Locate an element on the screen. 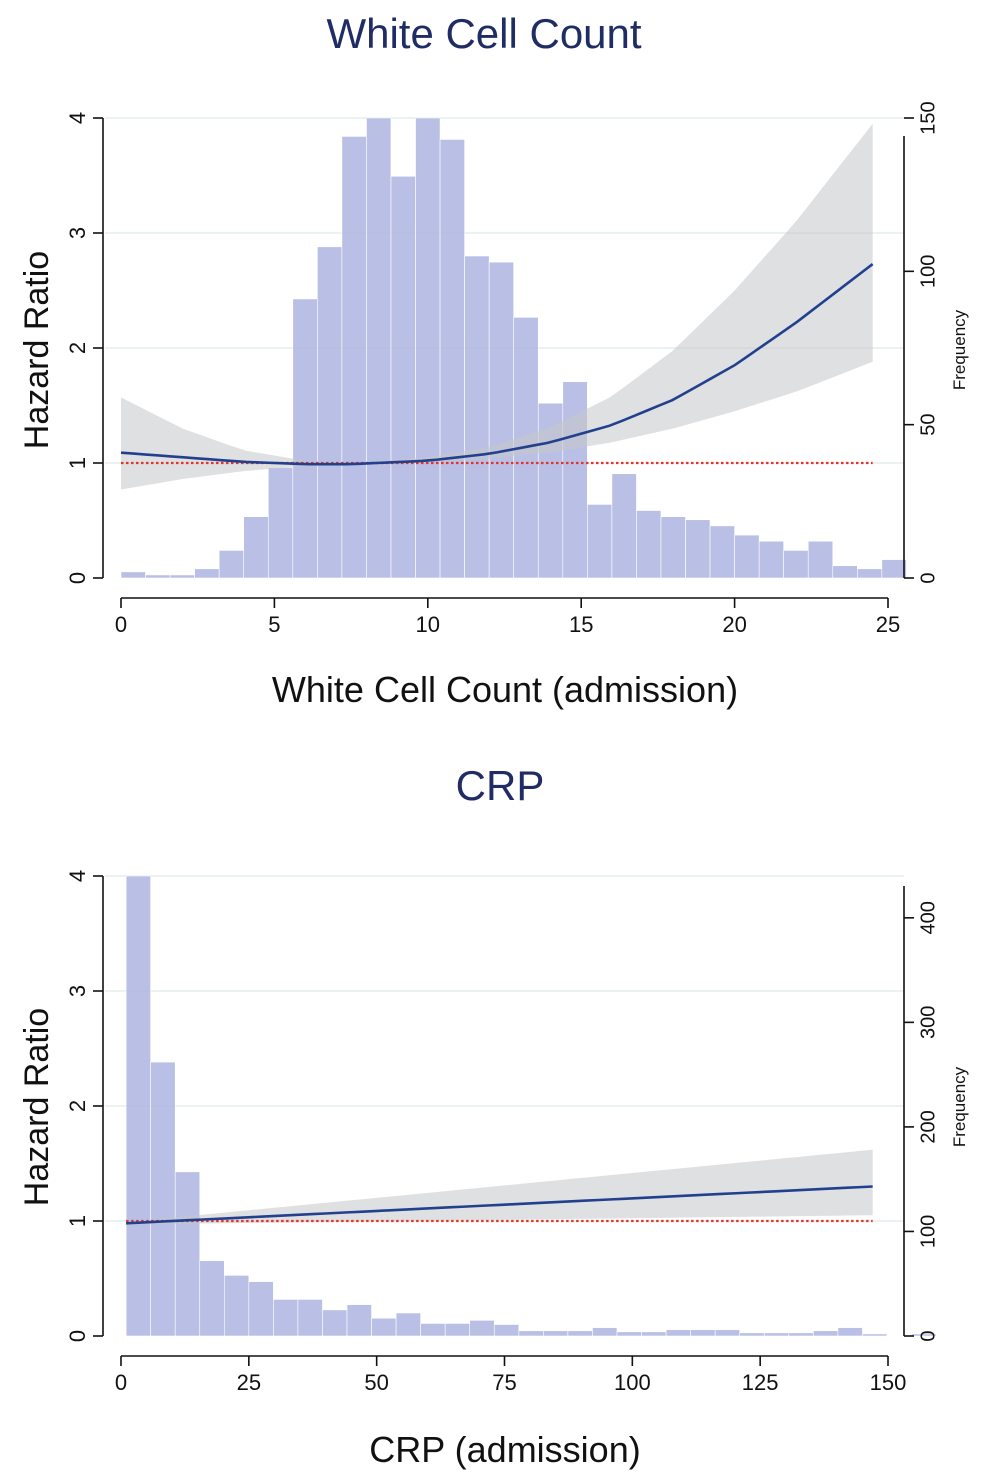 The width and height of the screenshot is (984, 1472). wcc-frequency-axis-label: Frequency is located at coordinates (959, 349).